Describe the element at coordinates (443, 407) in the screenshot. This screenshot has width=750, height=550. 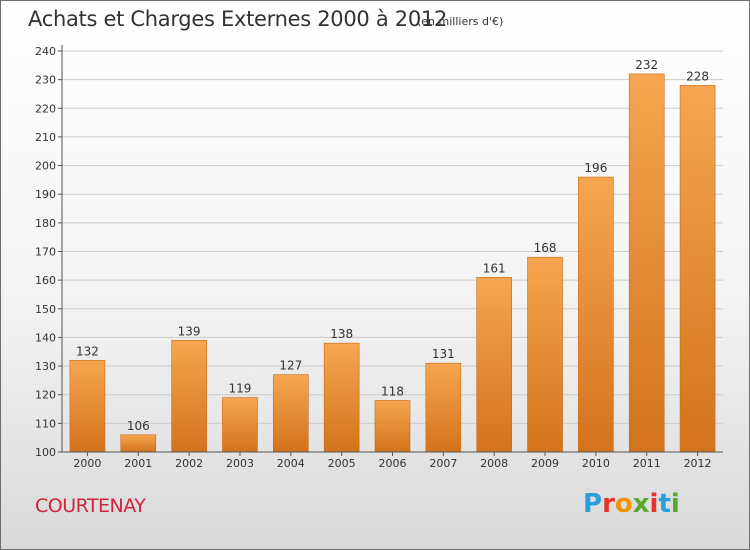
I see `bar-2007` at that location.